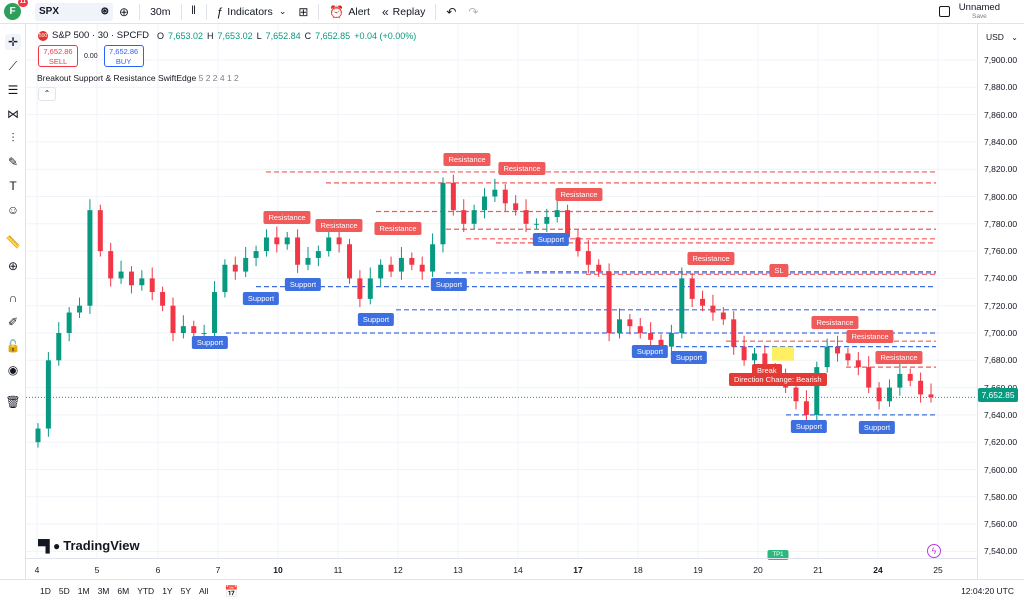 The height and width of the screenshot is (602, 1024). What do you see at coordinates (979, 11) in the screenshot?
I see `layout-name-button: Unnamed Save` at bounding box center [979, 11].